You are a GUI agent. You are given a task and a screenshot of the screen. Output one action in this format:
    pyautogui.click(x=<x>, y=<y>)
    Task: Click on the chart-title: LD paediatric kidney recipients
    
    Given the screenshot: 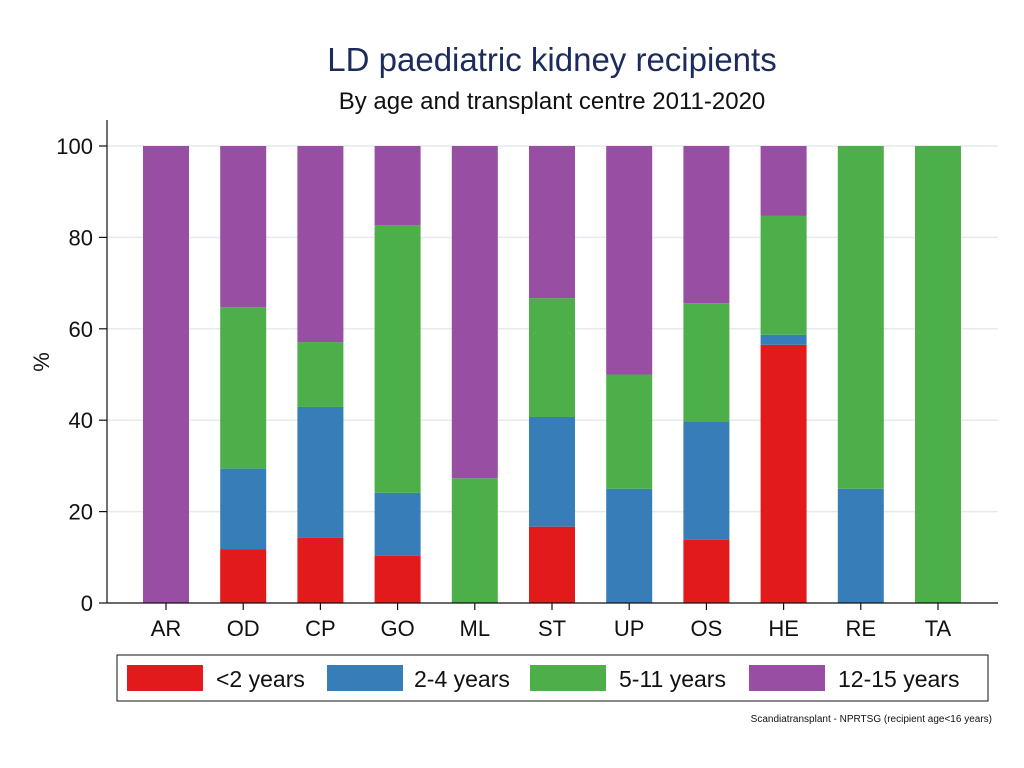 What is the action you would take?
    pyautogui.click(x=551, y=59)
    